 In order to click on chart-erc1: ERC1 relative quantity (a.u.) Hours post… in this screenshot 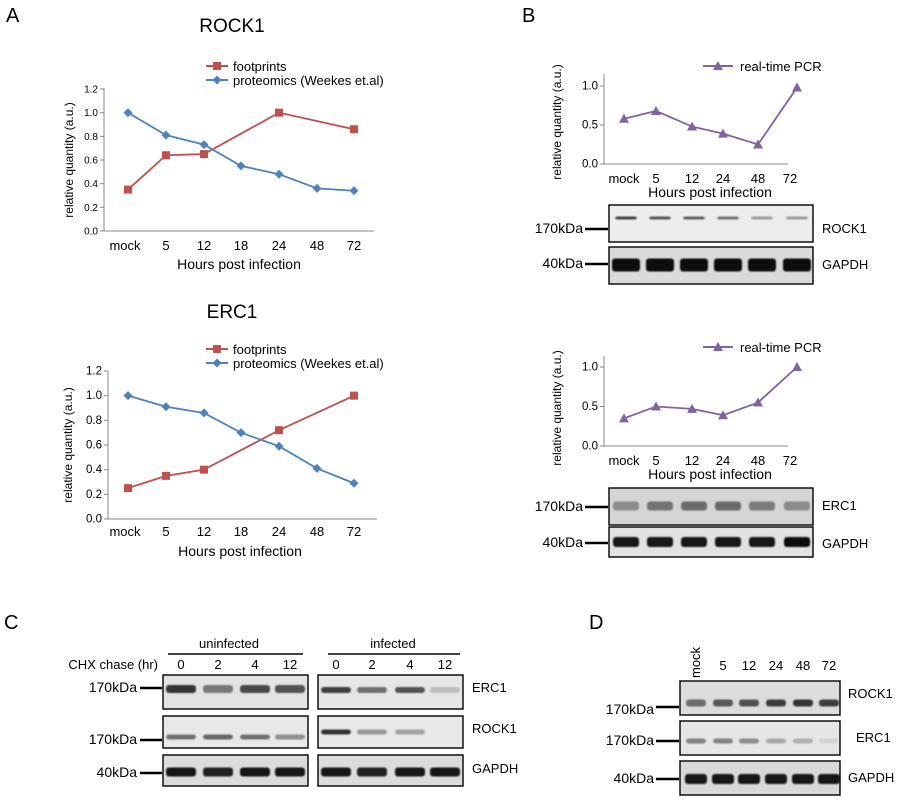, I will do `click(222, 430)`.